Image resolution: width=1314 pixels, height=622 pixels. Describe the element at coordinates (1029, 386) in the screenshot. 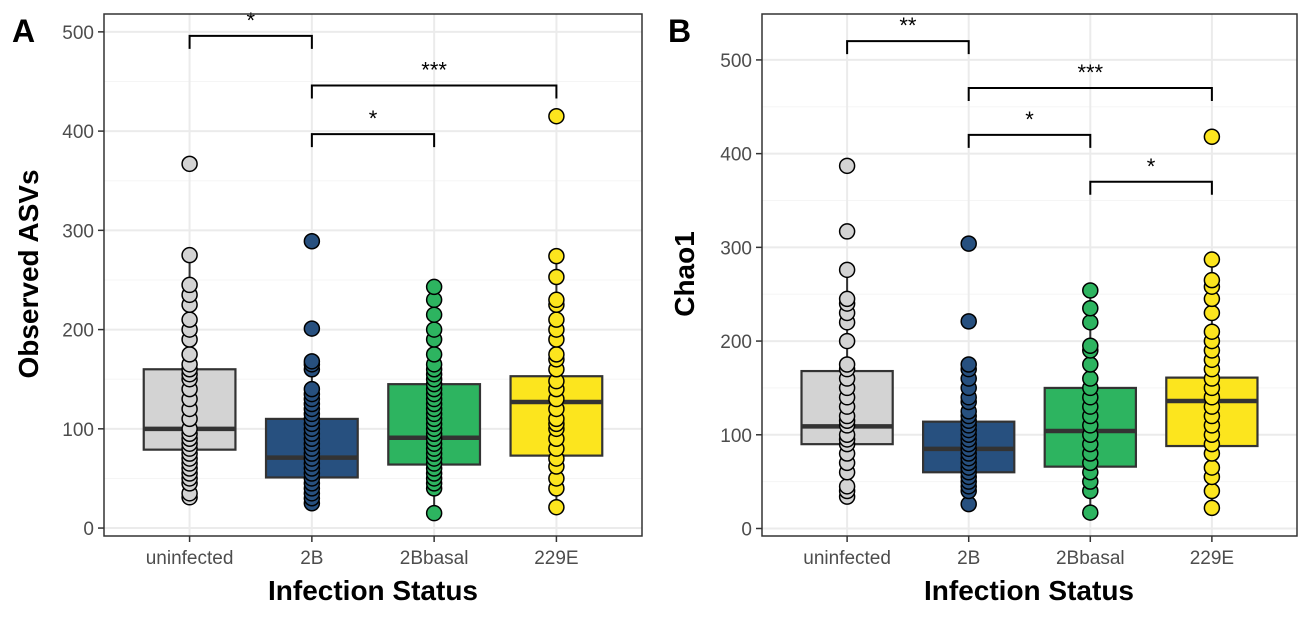

I see `panel-b-boxes` at that location.